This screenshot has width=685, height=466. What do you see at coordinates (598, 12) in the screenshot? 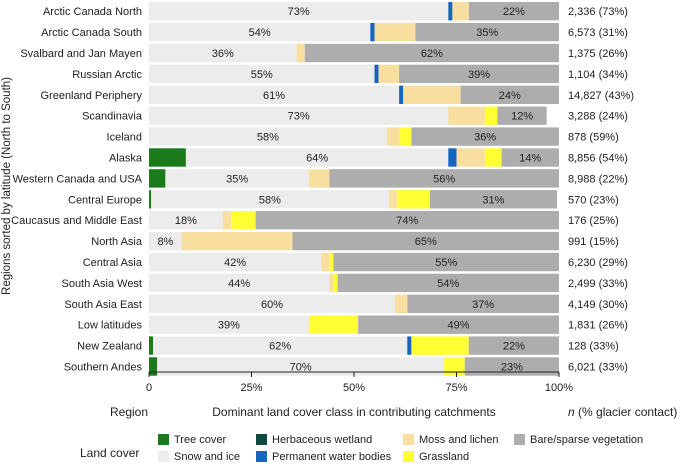
I see `n-label: 2,336 (73%)` at bounding box center [598, 12].